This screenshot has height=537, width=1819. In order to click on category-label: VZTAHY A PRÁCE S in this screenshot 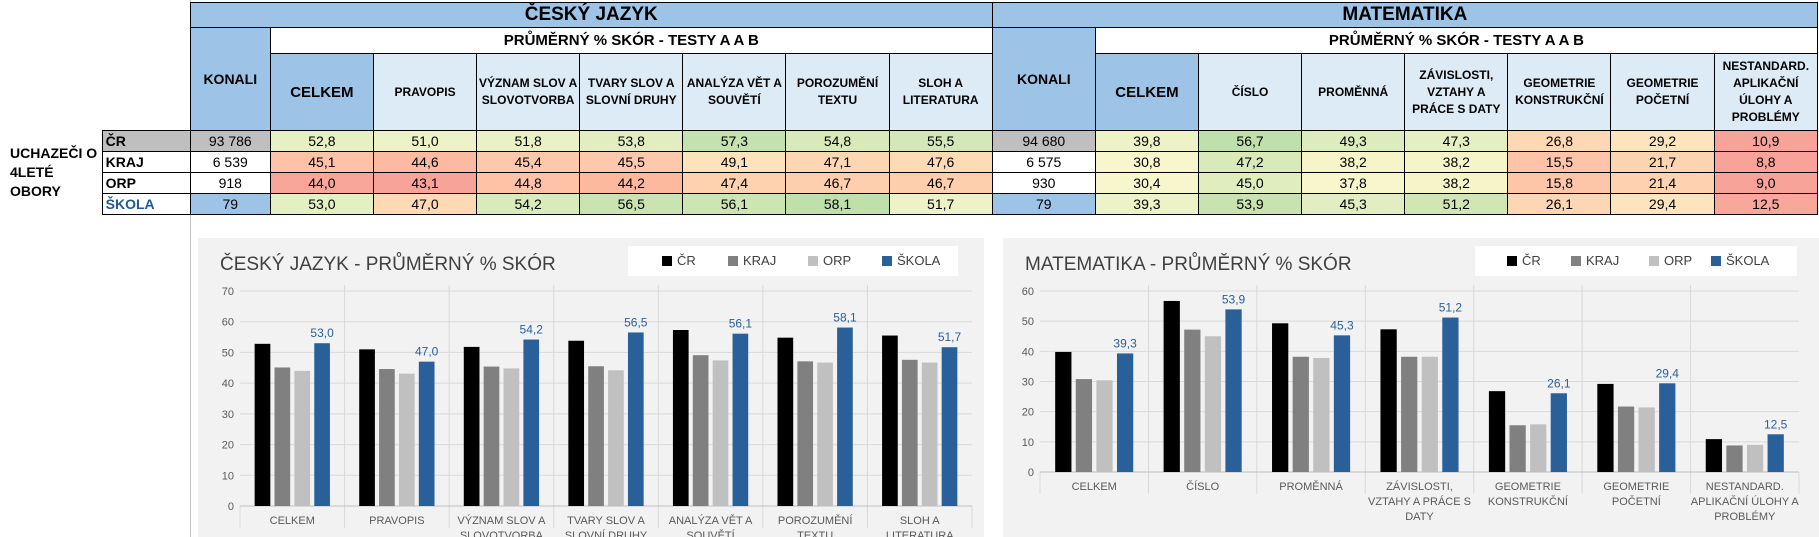, I will do `click(1419, 501)`.